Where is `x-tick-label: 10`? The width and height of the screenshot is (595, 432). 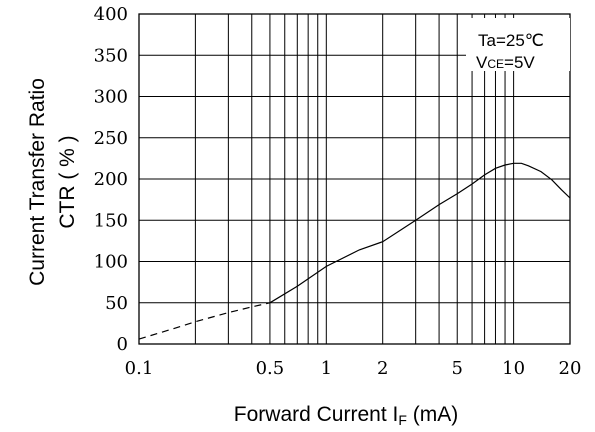 x-tick-label: 10 is located at coordinates (513, 368).